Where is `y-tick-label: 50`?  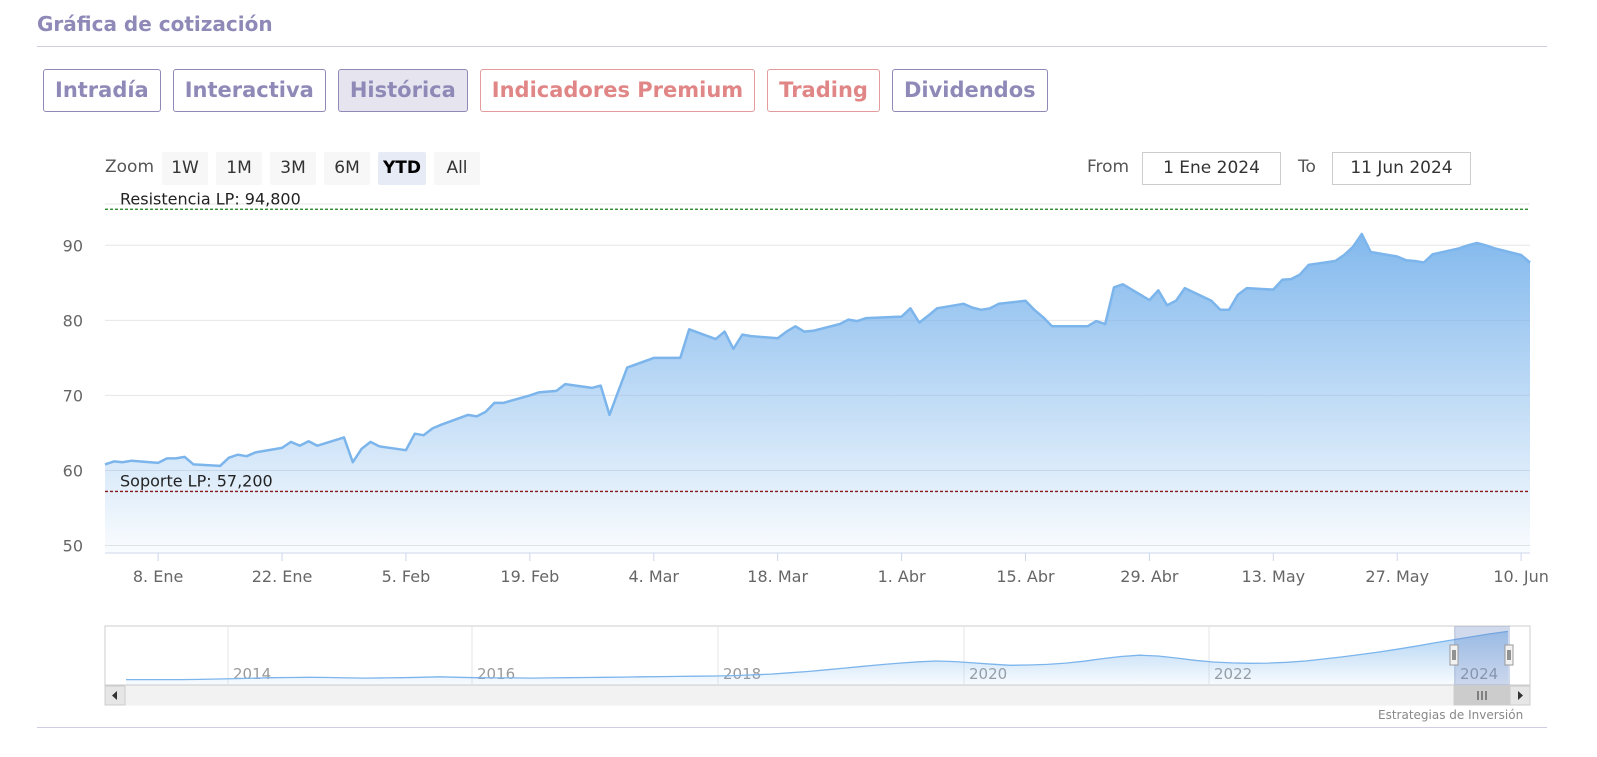 y-tick-label: 50 is located at coordinates (73, 545).